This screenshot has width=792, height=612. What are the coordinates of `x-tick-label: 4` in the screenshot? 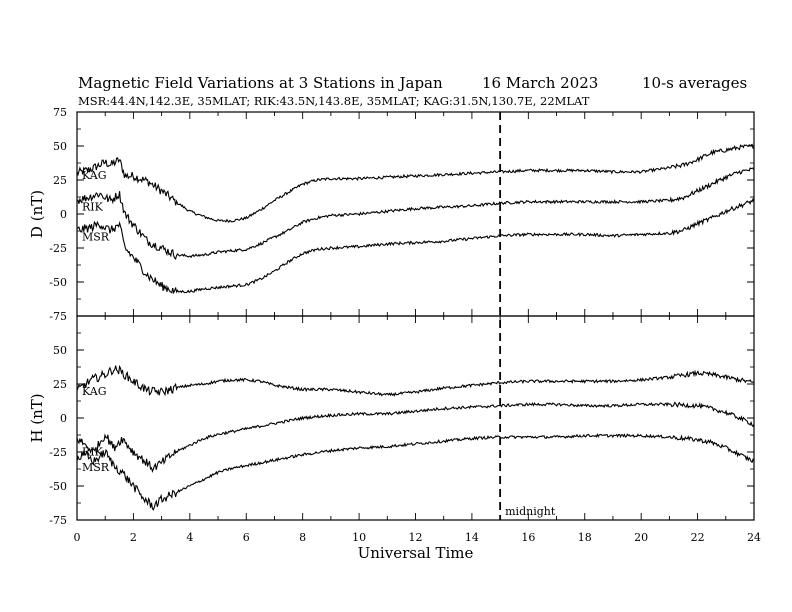 It's located at (189, 537).